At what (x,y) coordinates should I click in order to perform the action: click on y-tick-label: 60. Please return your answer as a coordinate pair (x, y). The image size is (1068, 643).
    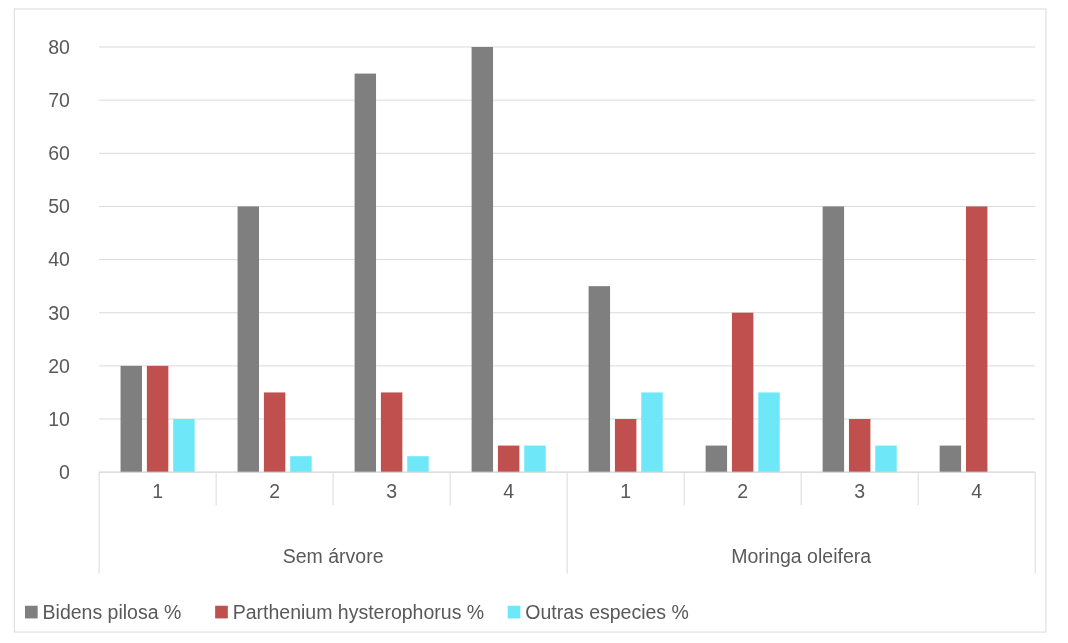
    Looking at the image, I should click on (59, 153).